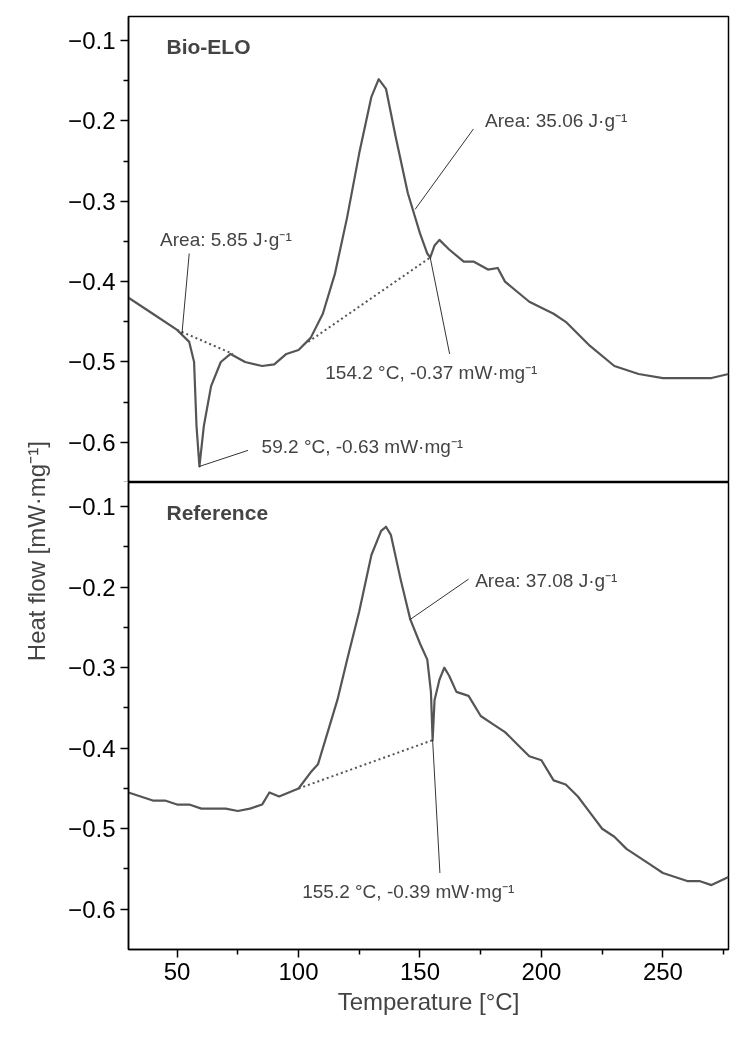 This screenshot has width=731, height=1039. I want to click on text: Reference, so click(217, 512).